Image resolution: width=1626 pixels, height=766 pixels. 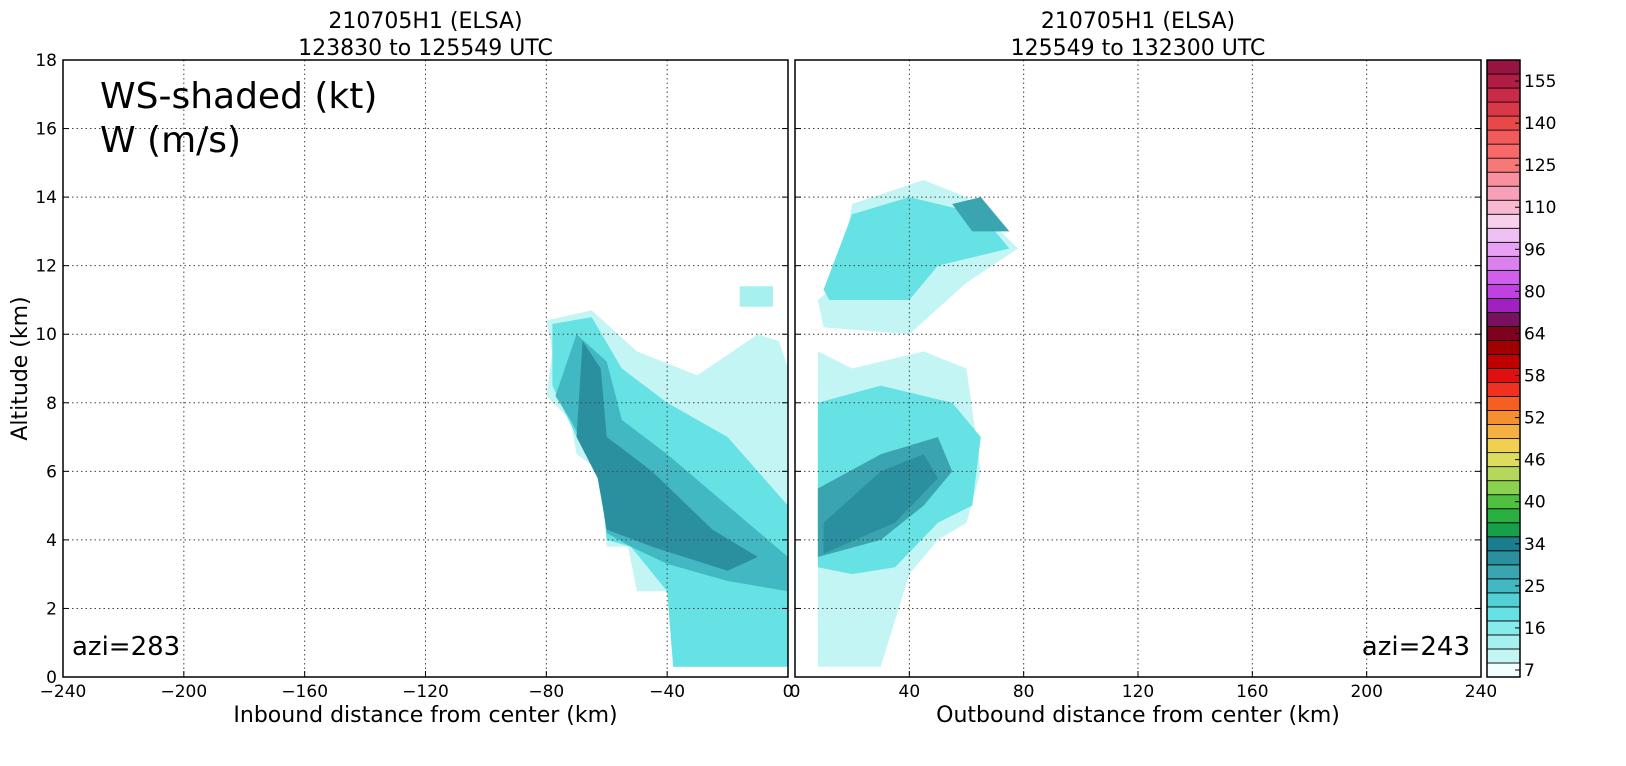 I want to click on colorbar-tick-label: 110, so click(x=1540, y=208).